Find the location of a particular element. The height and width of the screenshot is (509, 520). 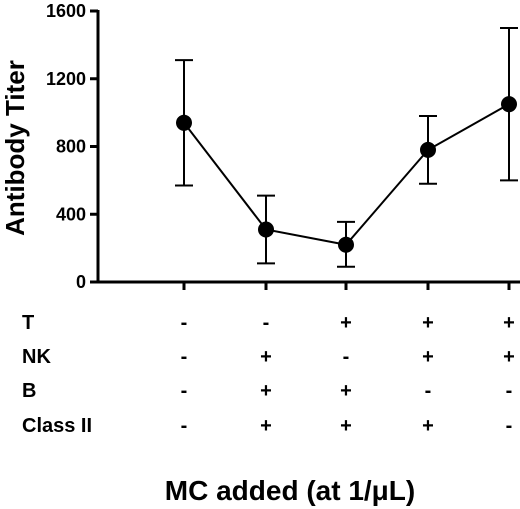

y-tick-label: 400 is located at coordinates (71, 214).